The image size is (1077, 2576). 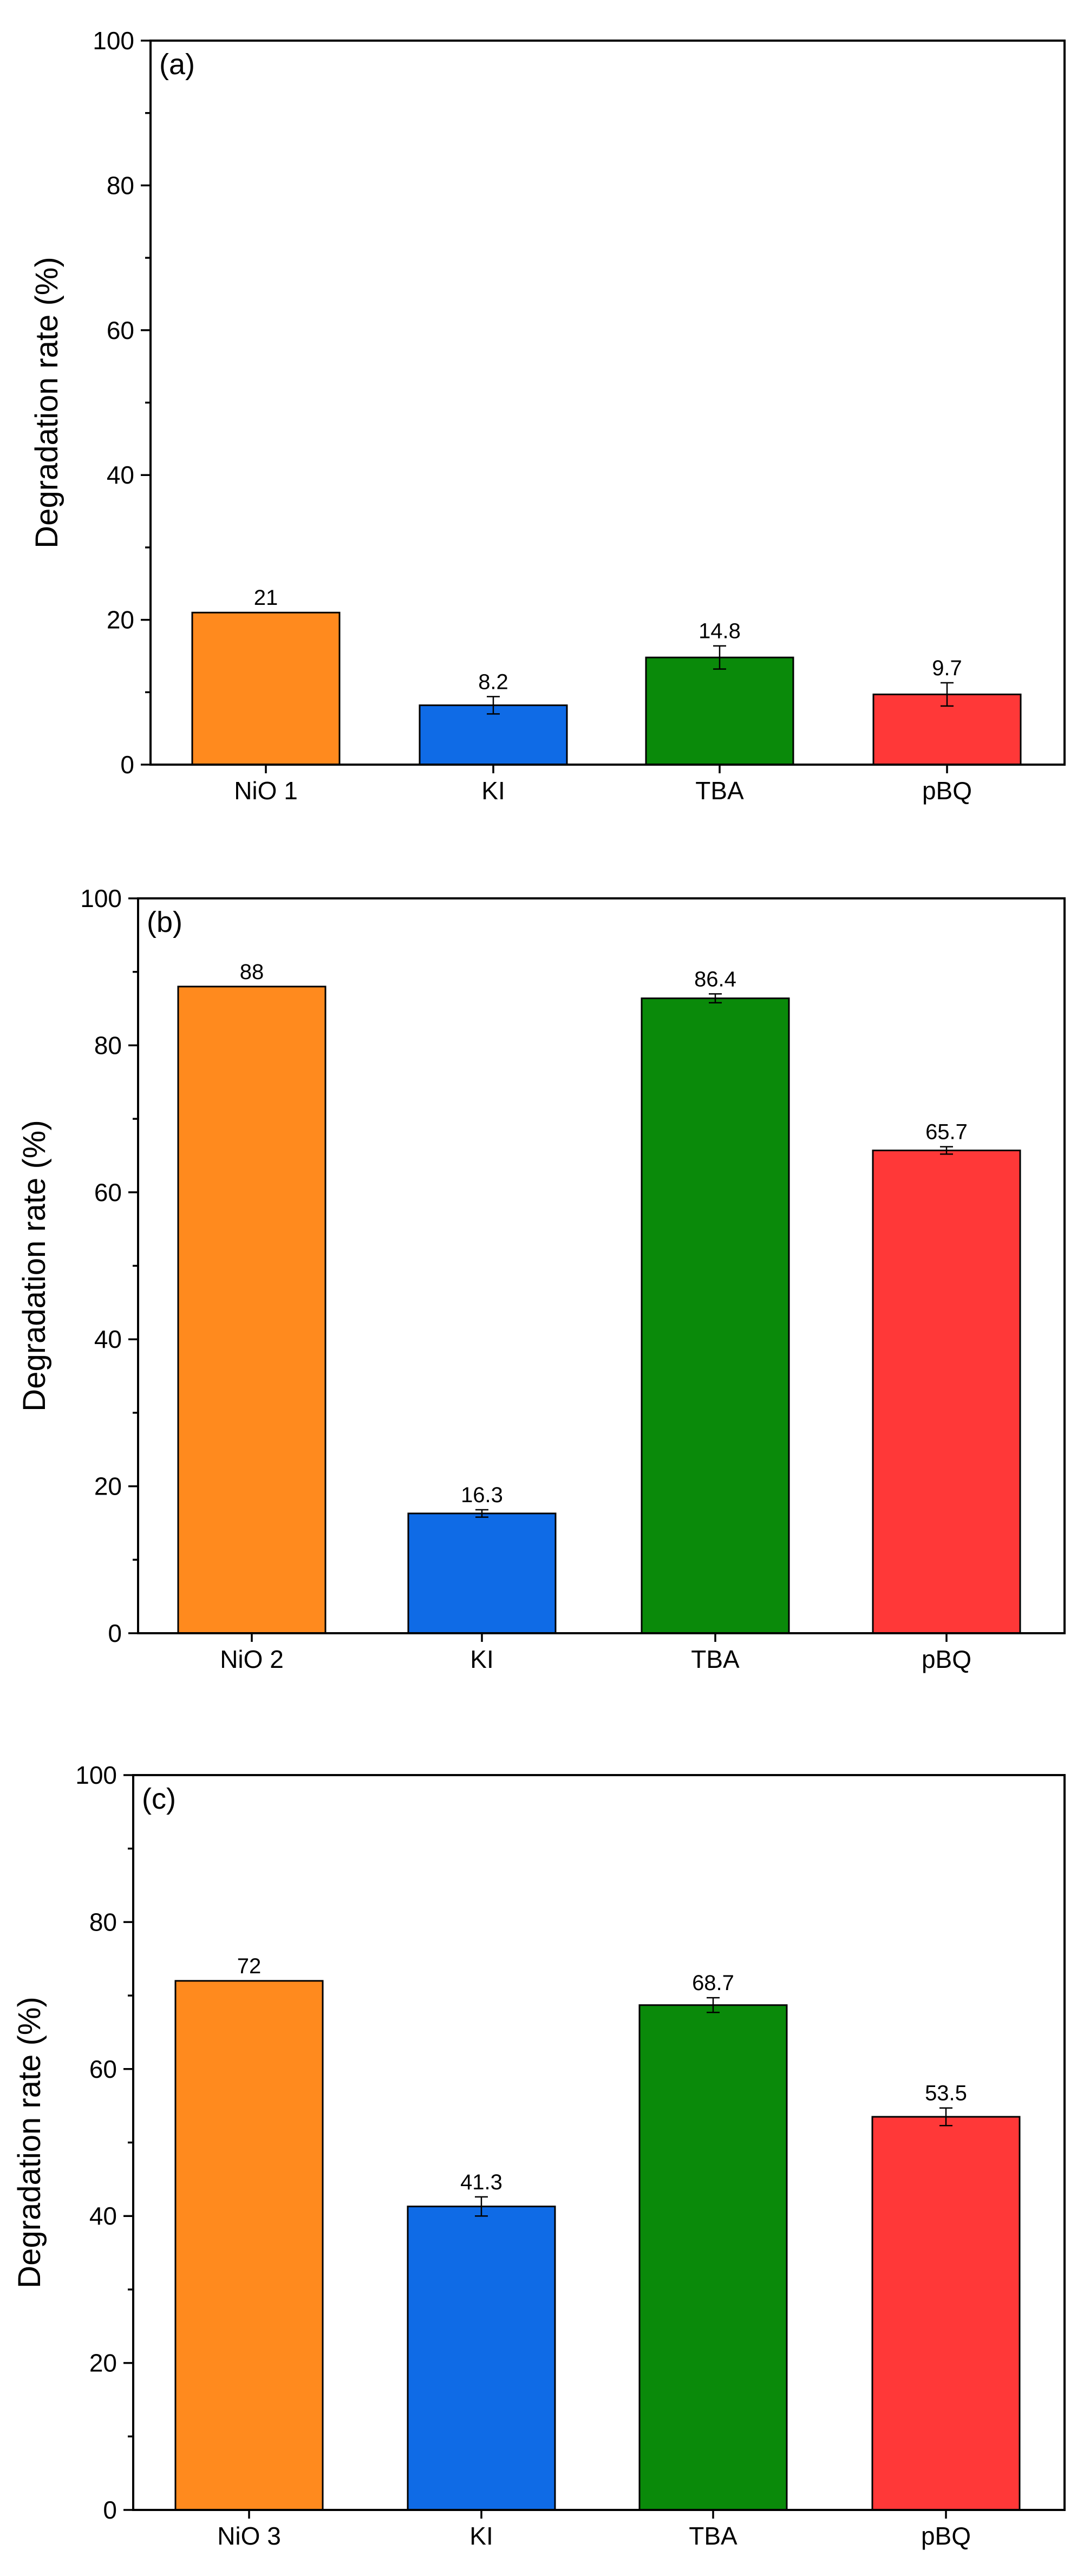 I want to click on data-label: 65.7, so click(x=946, y=1132).